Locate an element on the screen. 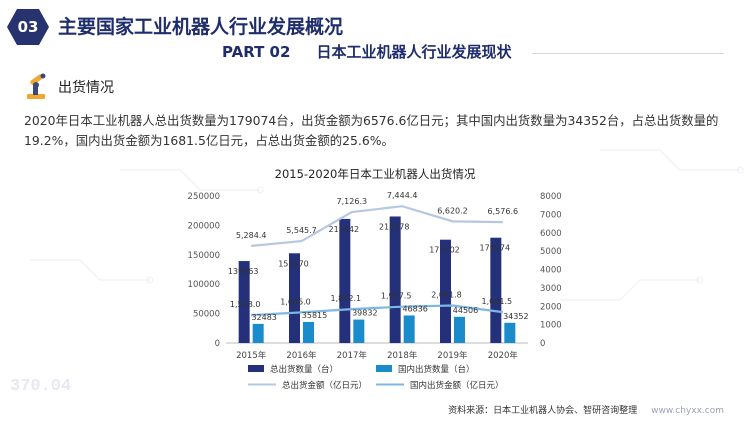 Image resolution: width=750 pixels, height=421 pixels. y-right-tick-label: 0 is located at coordinates (542, 344).